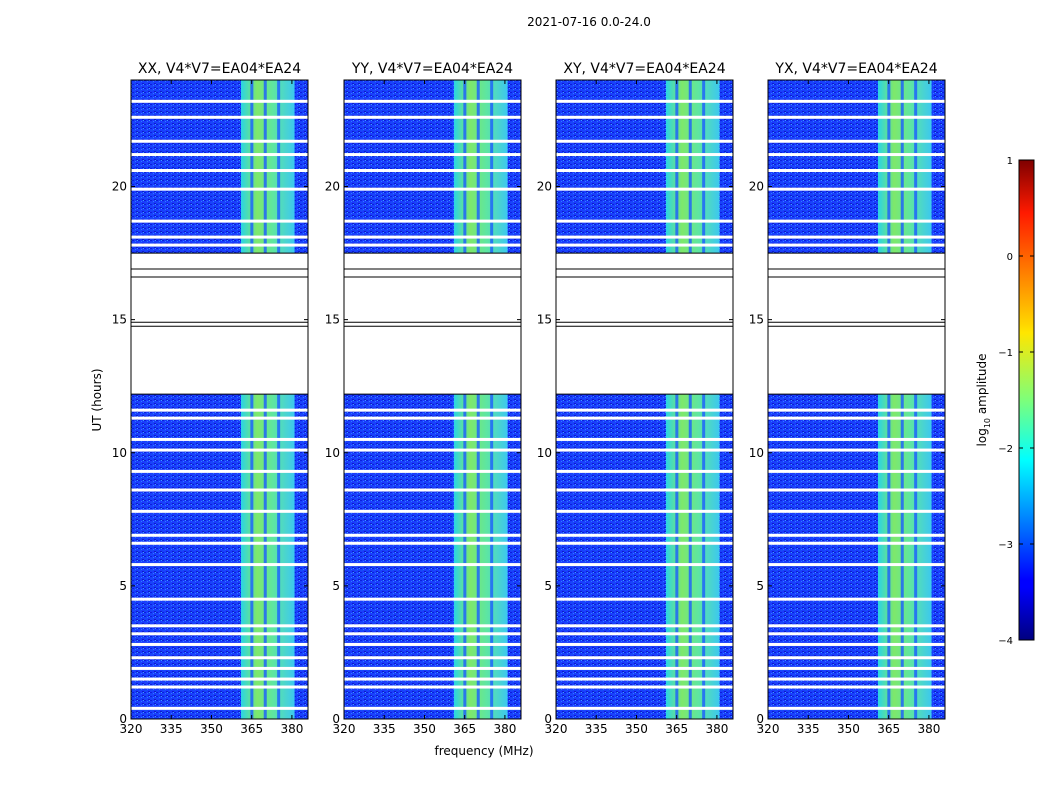 The height and width of the screenshot is (800, 1050). Describe the element at coordinates (983, 400) in the screenshot. I see `colorbar-label: log10 amplitude` at that location.